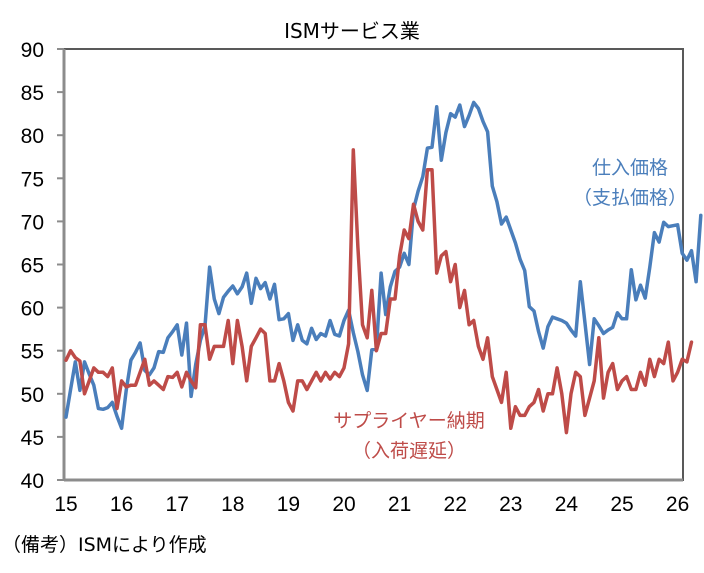 The width and height of the screenshot is (704, 573). I want to click on x-tick-label: 23, so click(510, 504).